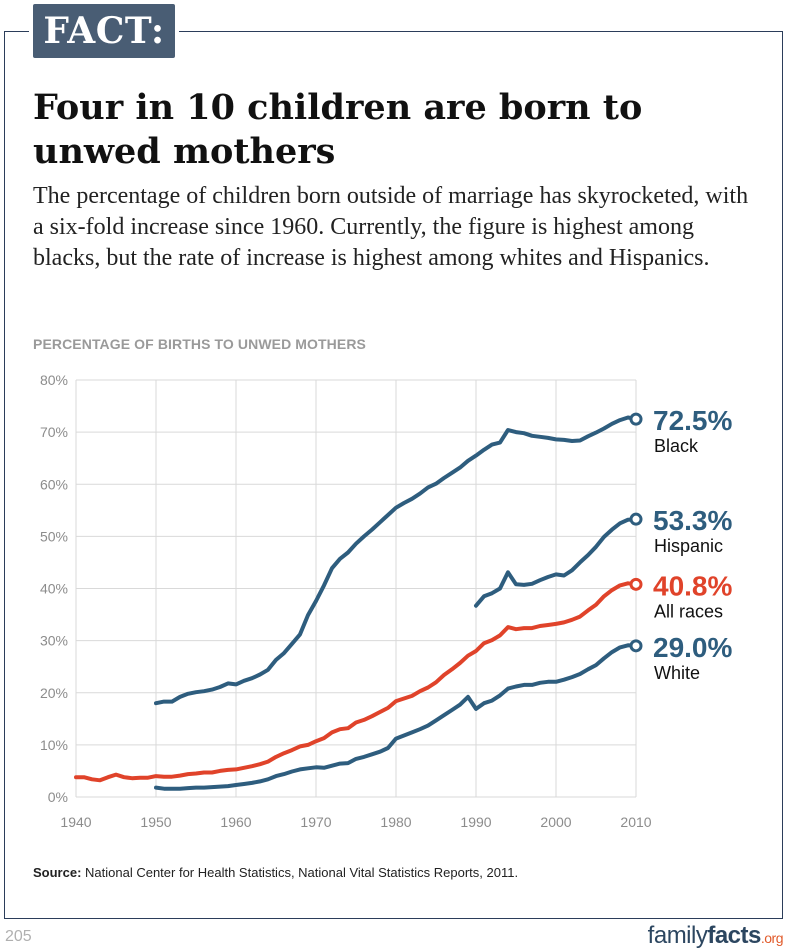  Describe the element at coordinates (199, 344) in the screenshot. I see `chart-title: PERCENTAGE OF BIRTHS TO UNWED MOTHERS` at that location.